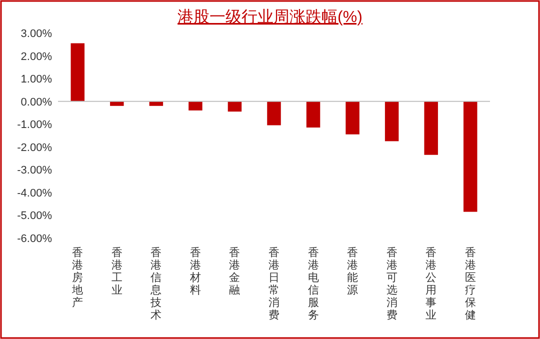 Image resolution: width=540 pixels, height=339 pixels. What do you see at coordinates (36, 56) in the screenshot?
I see `y-tick-label: 2.00%` at bounding box center [36, 56].